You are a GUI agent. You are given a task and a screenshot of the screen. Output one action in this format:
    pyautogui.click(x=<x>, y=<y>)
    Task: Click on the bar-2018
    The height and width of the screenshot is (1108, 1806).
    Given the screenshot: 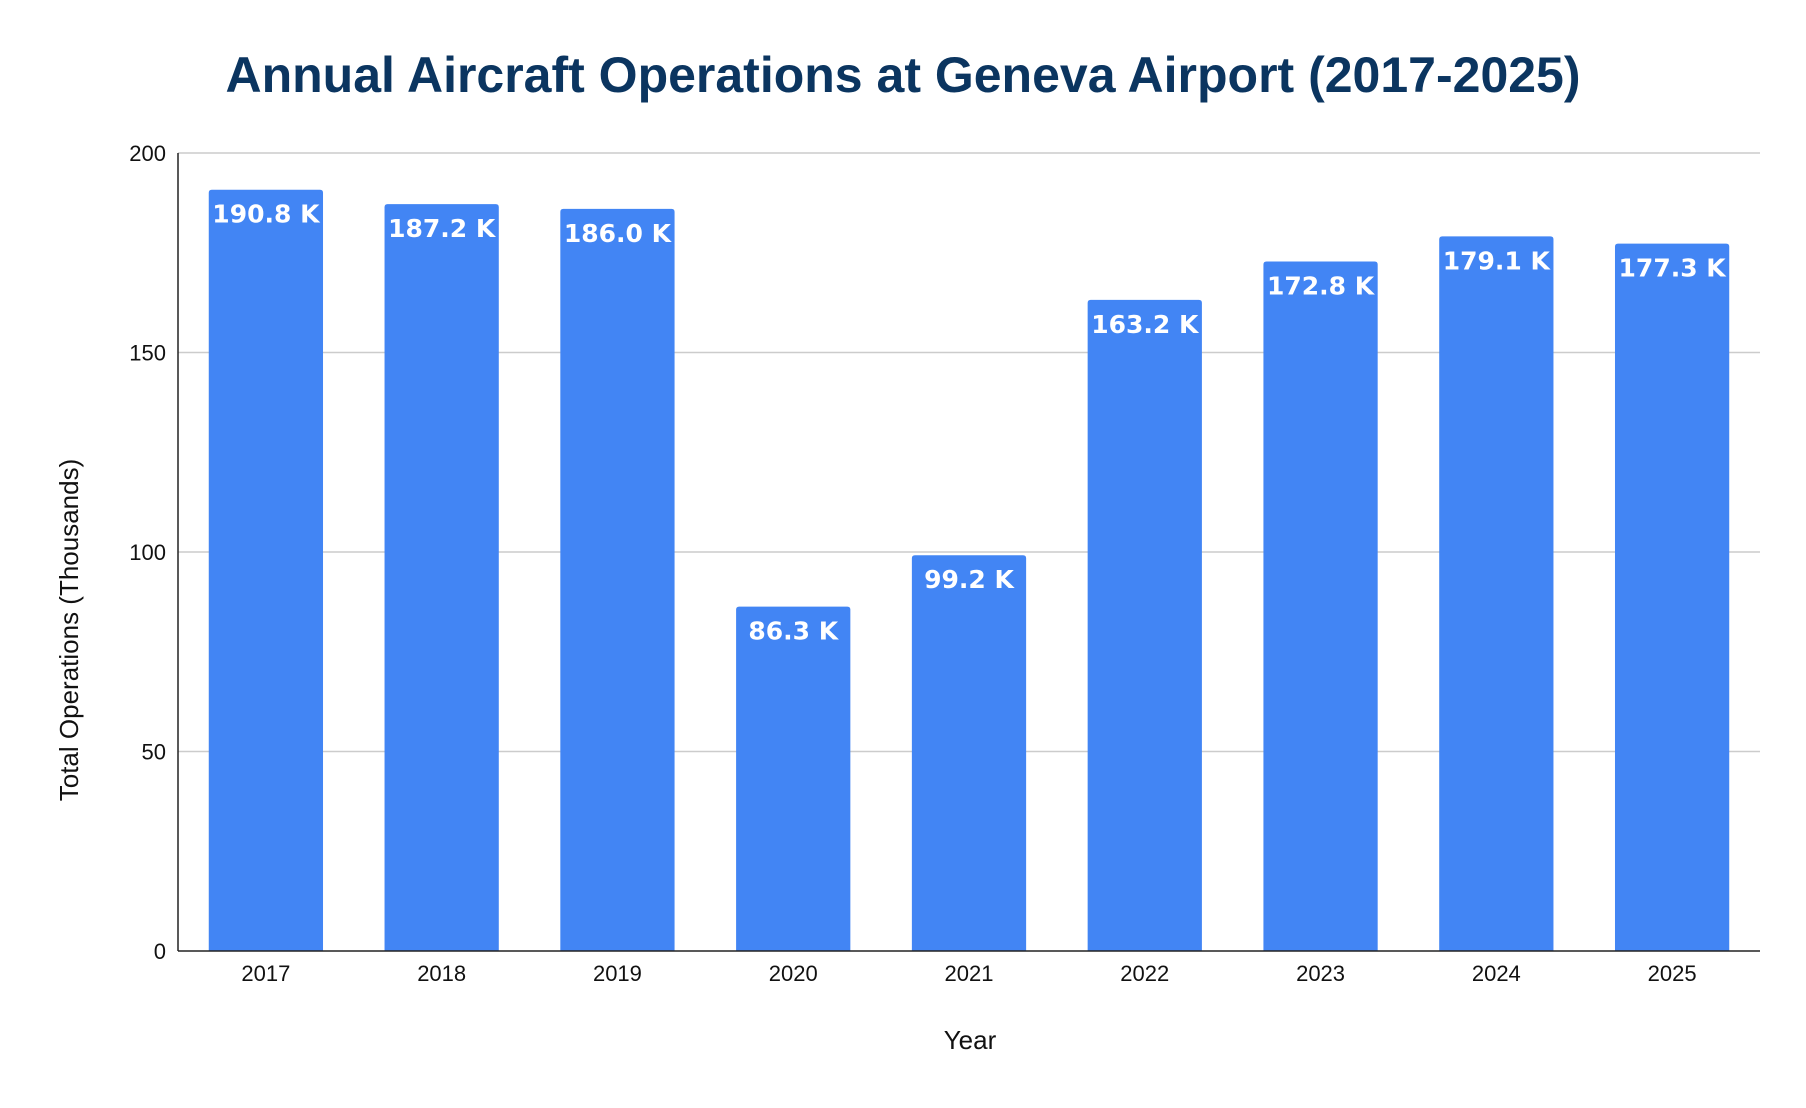 What is the action you would take?
    pyautogui.click(x=441, y=577)
    